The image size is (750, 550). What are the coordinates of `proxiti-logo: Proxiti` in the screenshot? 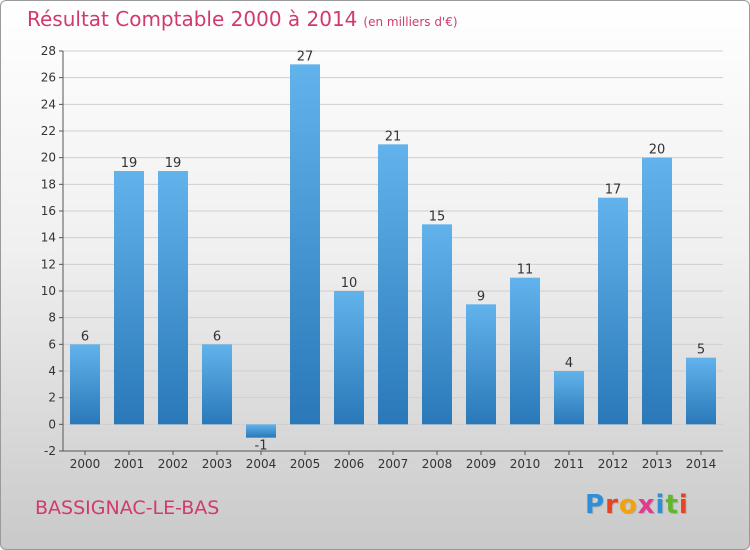 It's located at (637, 505).